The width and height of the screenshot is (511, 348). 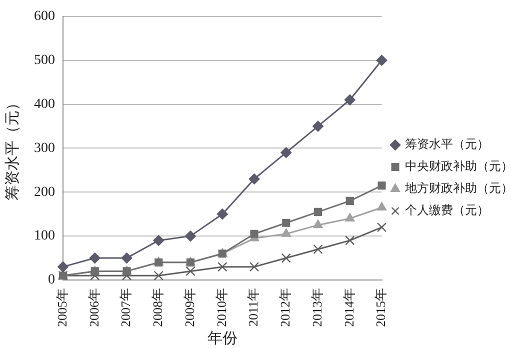 What do you see at coordinates (285, 307) in the screenshot?
I see `x-tick-label: 2012年` at bounding box center [285, 307].